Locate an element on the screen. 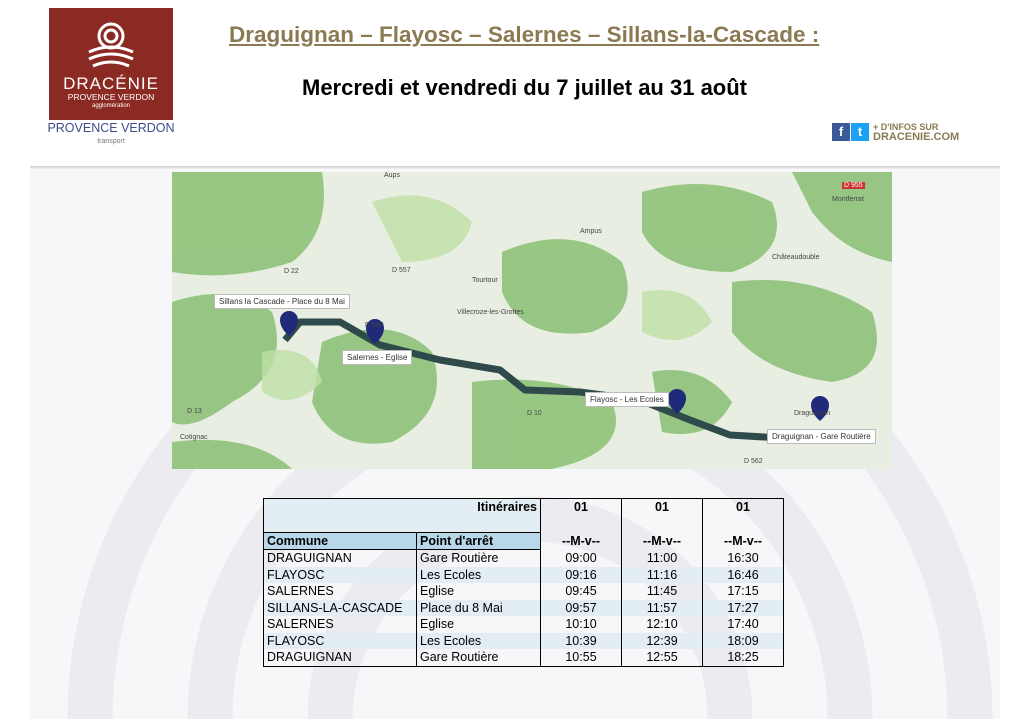  map-marker-sillans is located at coordinates (289, 323).